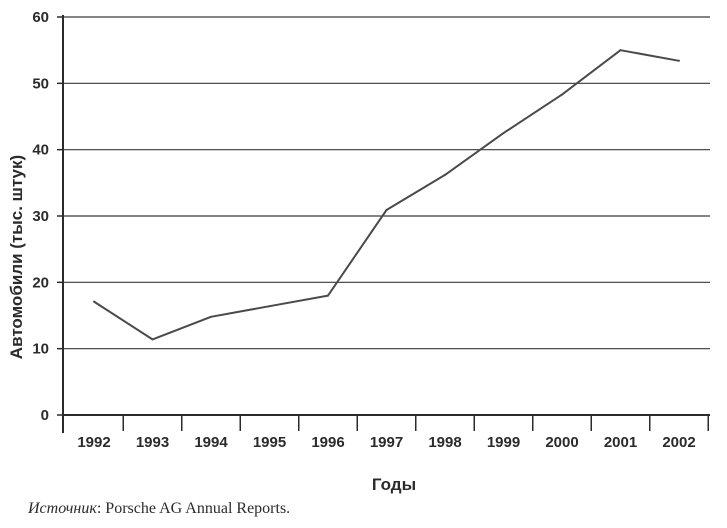  What do you see at coordinates (16, 257) in the screenshot?
I see `y-axis-title: Автомобили (тыс. штук)` at bounding box center [16, 257].